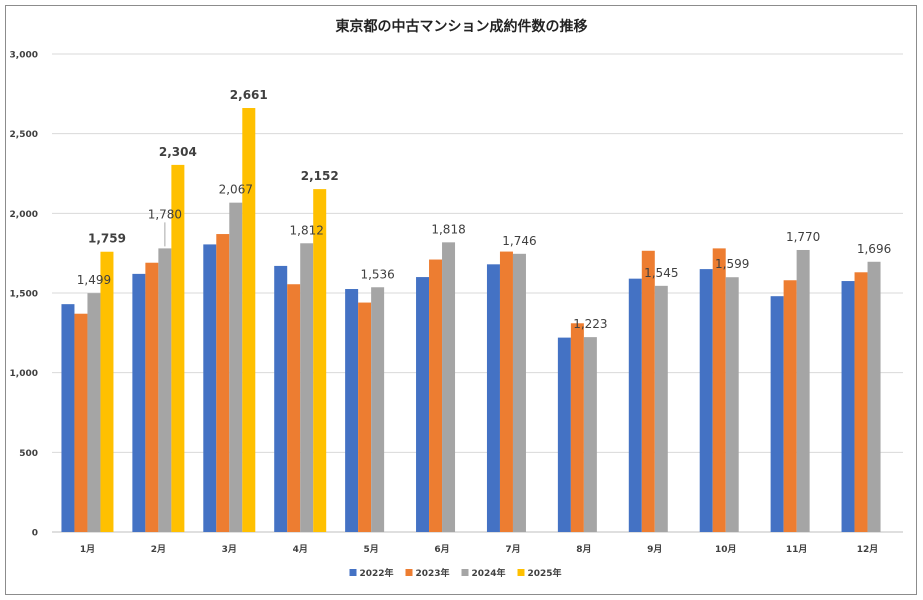 The width and height of the screenshot is (923, 600). I want to click on y-tick-label: 3,000, so click(24, 56).